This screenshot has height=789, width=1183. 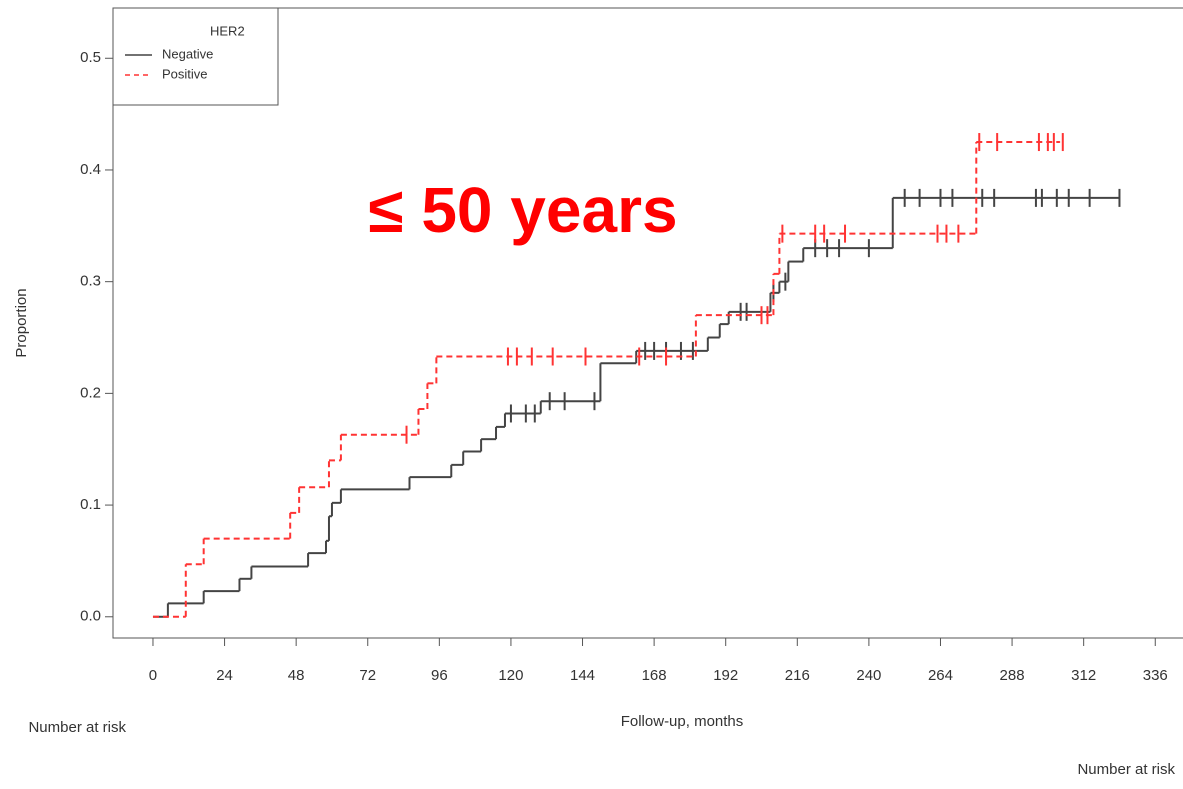 I want to click on annotation: ≤ 50 years, so click(x=522, y=210).